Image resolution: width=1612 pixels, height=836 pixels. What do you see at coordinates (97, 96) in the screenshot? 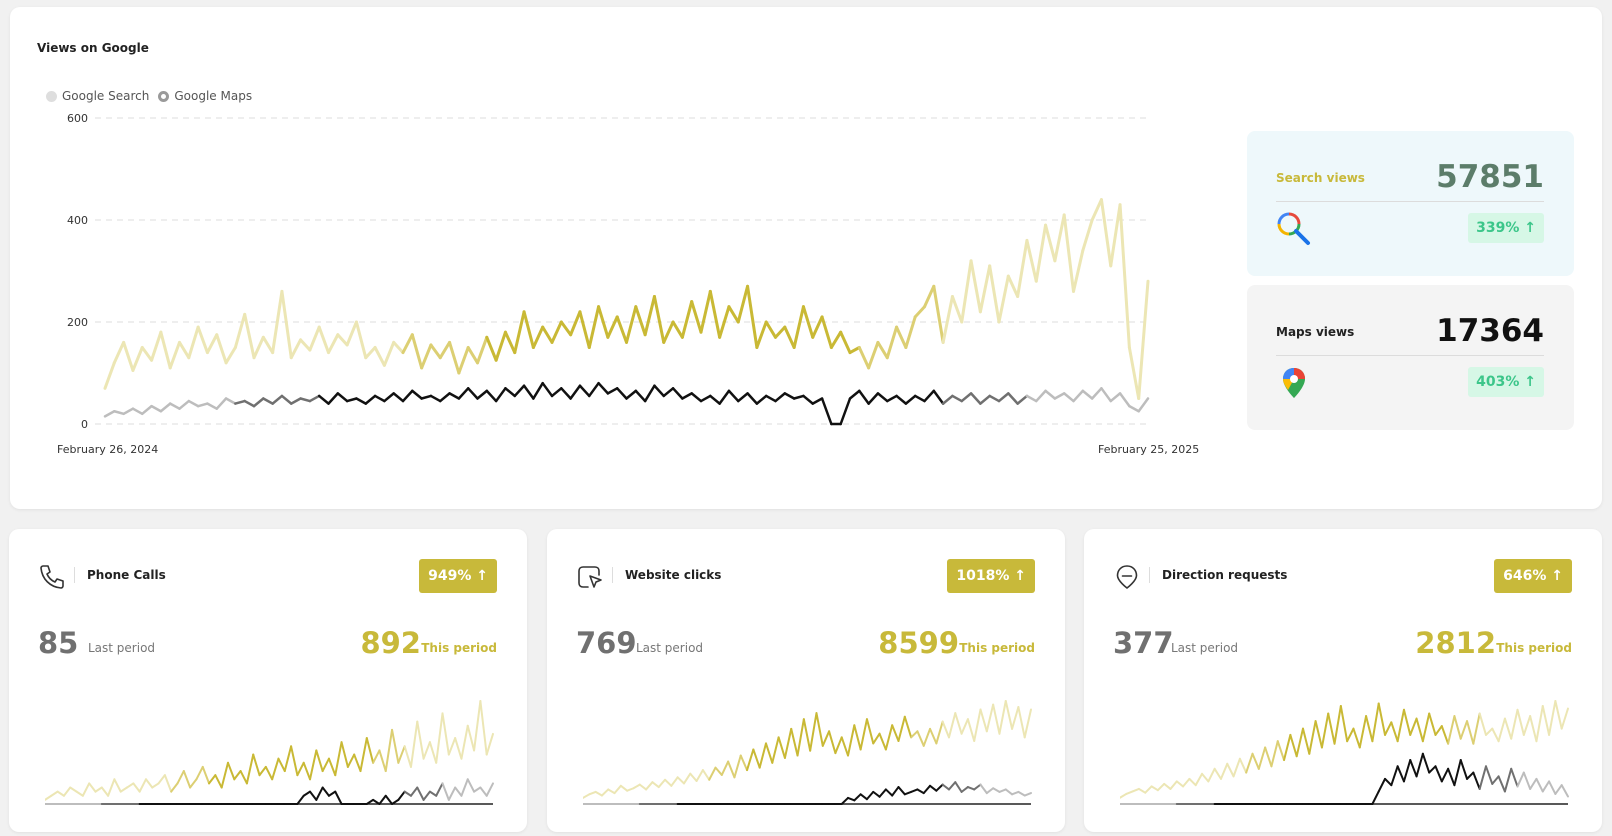
I see `legend-google-search: Google Search` at bounding box center [97, 96].